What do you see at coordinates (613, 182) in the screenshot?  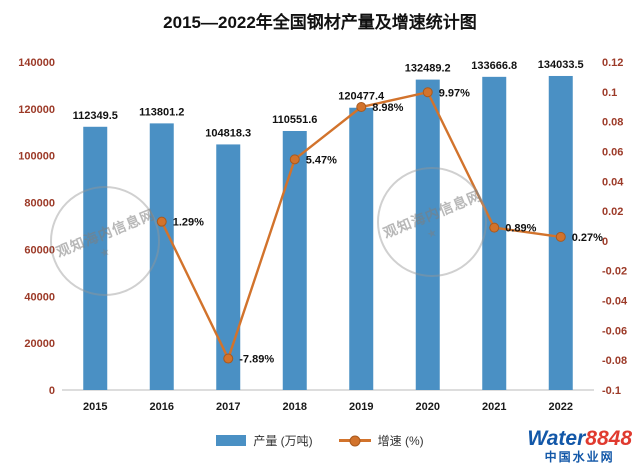 I see `right-axis-tick: 0.04` at bounding box center [613, 182].